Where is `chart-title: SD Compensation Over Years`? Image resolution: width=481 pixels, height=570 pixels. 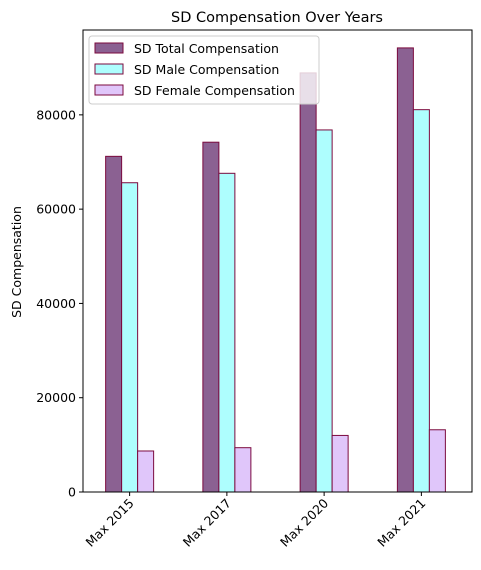 chart-title: SD Compensation Over Years is located at coordinates (277, 18).